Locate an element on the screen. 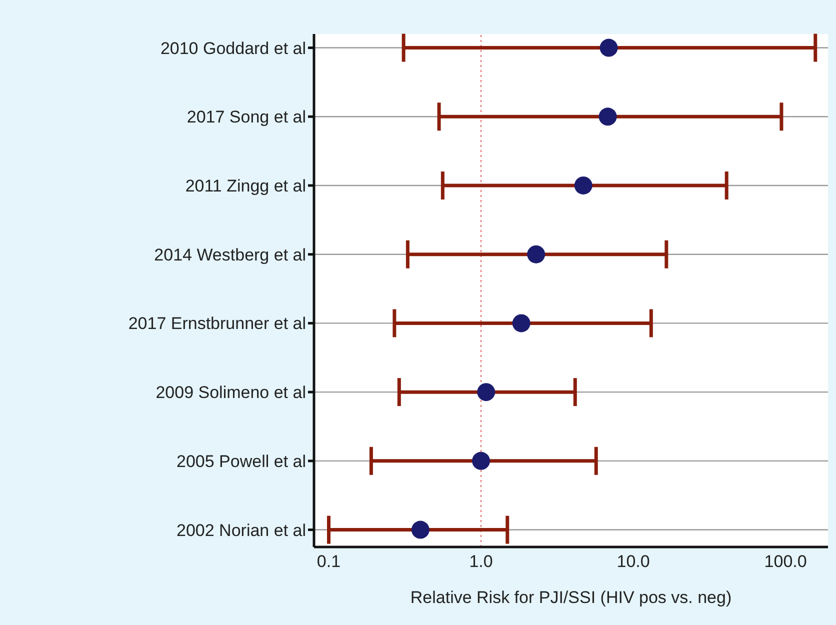 The height and width of the screenshot is (625, 836). x-tick-label: 10.0 is located at coordinates (633, 562).